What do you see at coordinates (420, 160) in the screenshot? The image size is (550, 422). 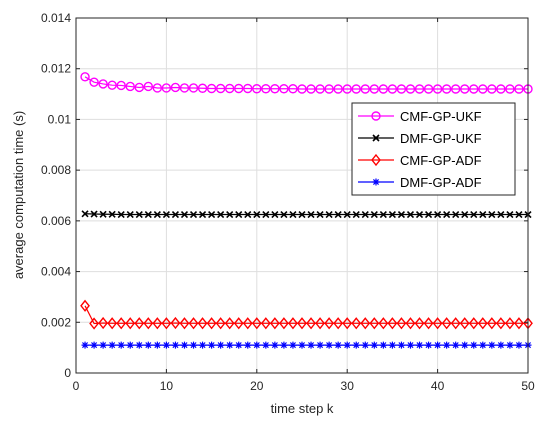 I see `legend-entry: CMF-GP-ADF` at bounding box center [420, 160].